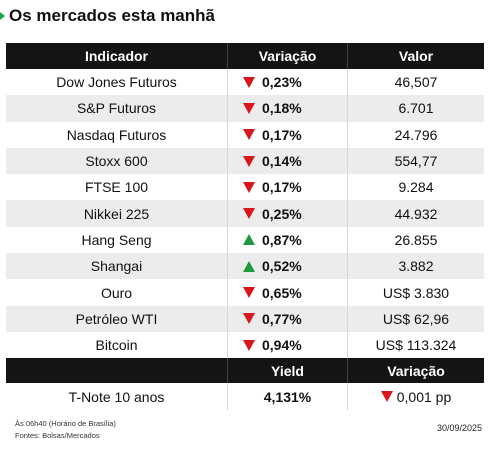 Image resolution: width=490 pixels, height=452 pixels. I want to click on table-row: Hang Seng 0,87% 26.855, so click(245, 240).